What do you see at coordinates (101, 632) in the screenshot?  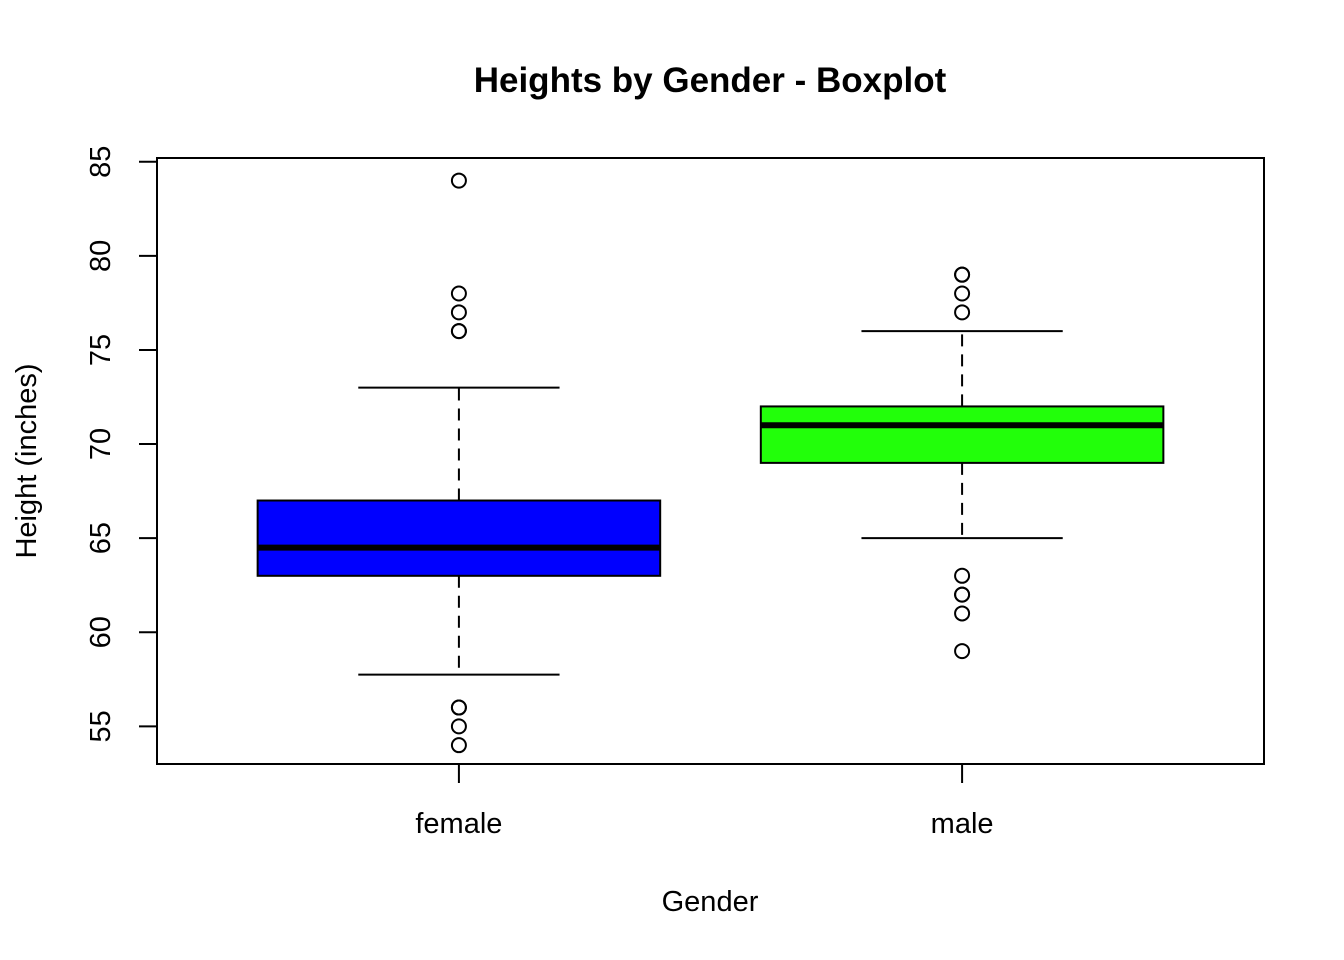 I see `y-tick-label: 60` at bounding box center [101, 632].